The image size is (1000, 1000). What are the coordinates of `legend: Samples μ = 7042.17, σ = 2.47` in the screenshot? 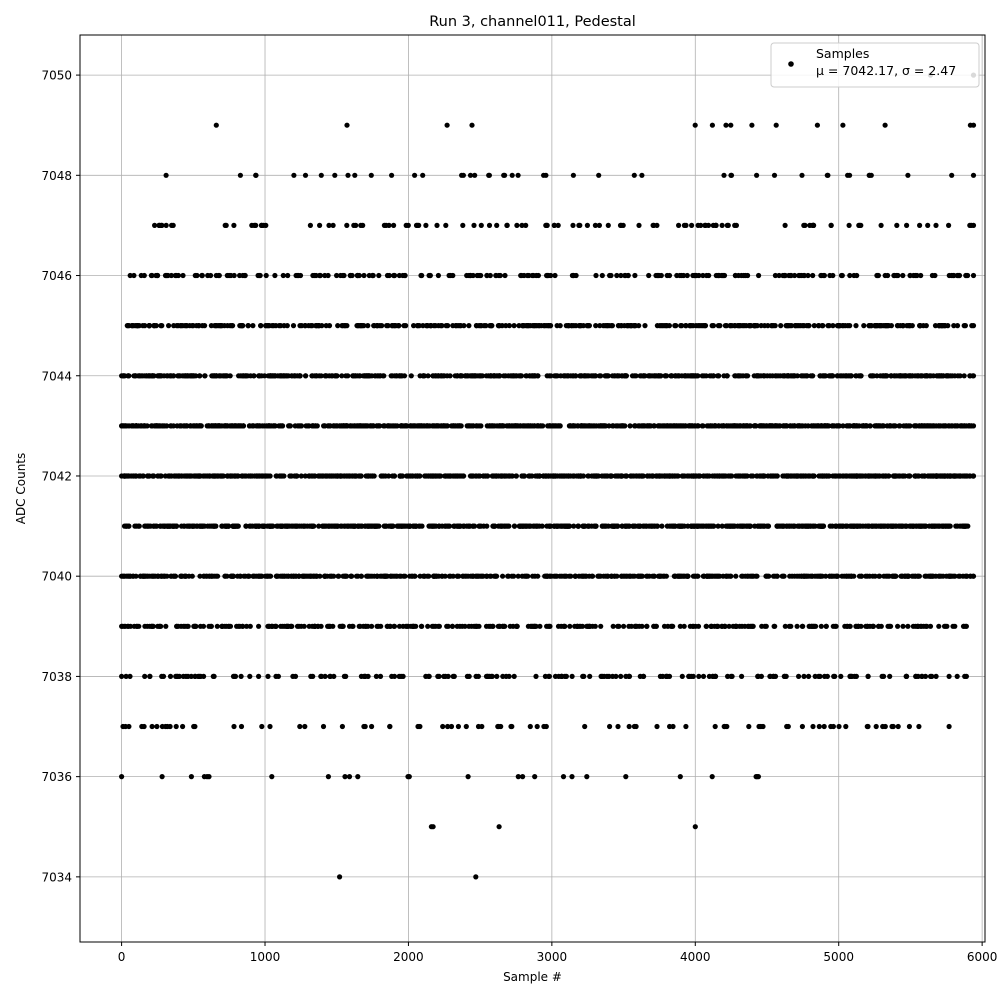 It's located at (875, 65).